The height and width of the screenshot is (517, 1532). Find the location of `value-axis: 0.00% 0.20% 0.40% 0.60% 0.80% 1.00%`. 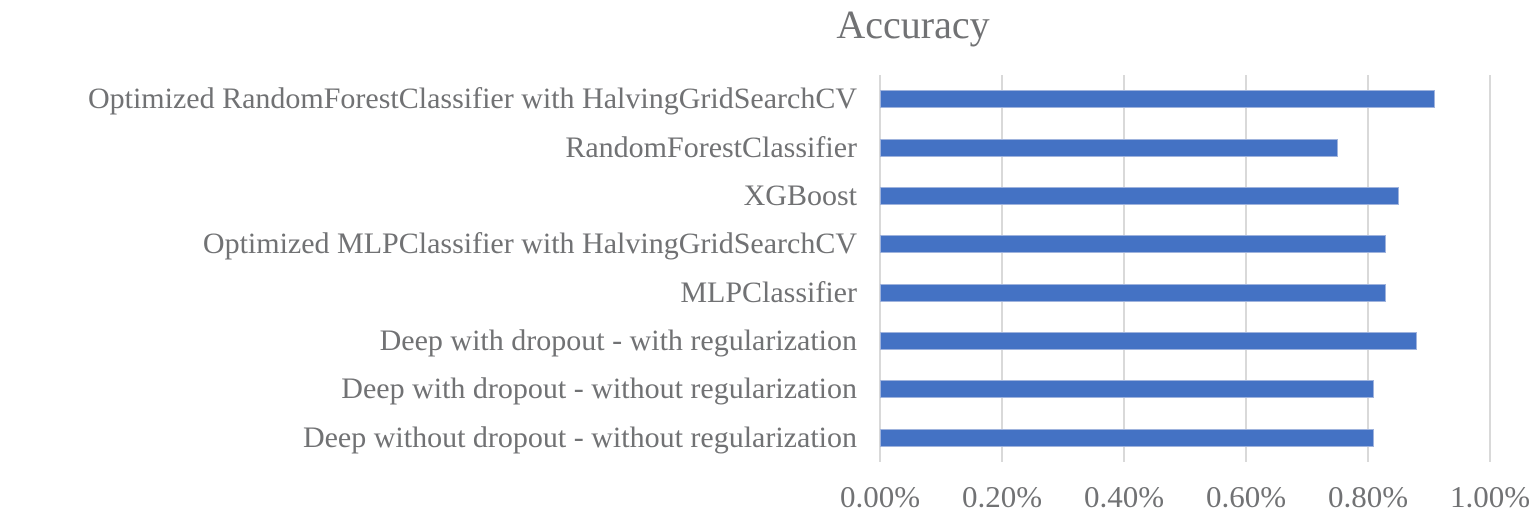

value-axis: 0.00% 0.20% 0.40% 0.60% 0.80% 1.00% is located at coordinates (1185, 498).